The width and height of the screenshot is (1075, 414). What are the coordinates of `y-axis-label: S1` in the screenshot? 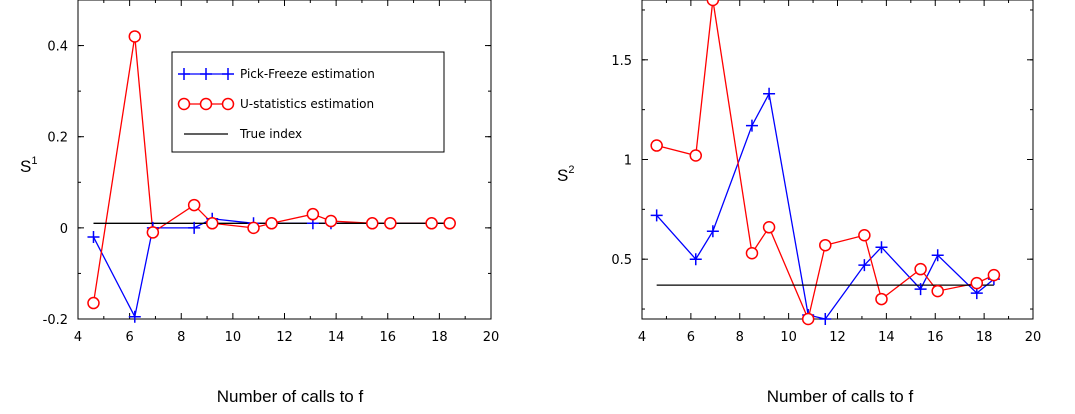 It's located at (28, 165).